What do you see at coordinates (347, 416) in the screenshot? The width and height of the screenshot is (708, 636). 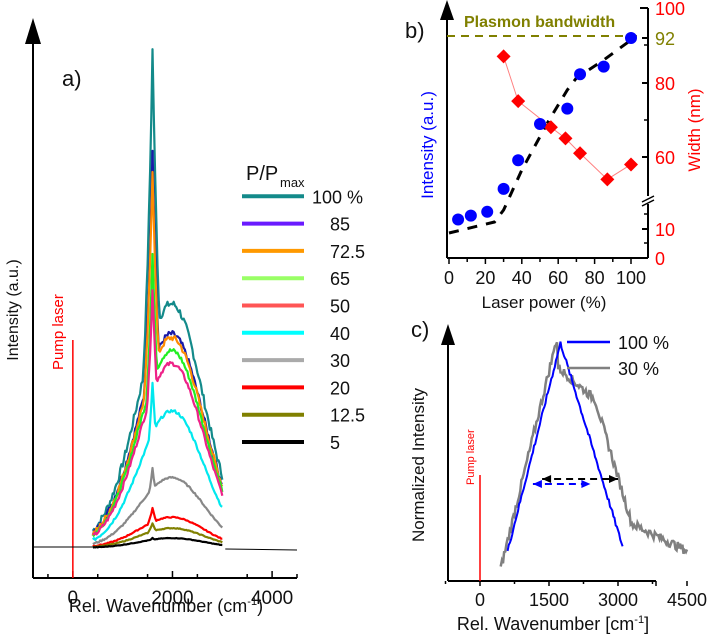 I see `legend-label: 12.5` at bounding box center [347, 416].